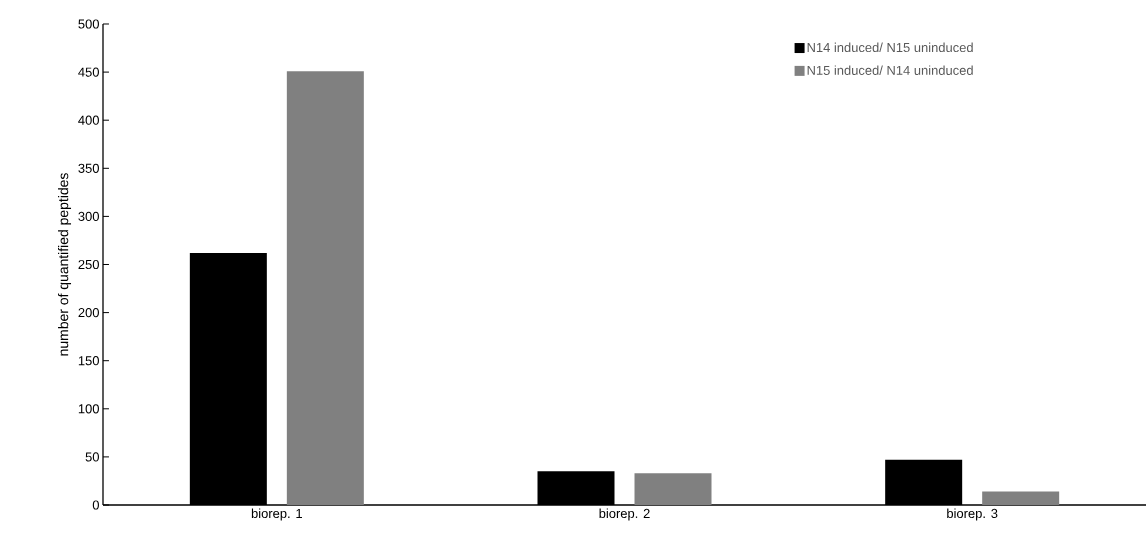 The height and width of the screenshot is (548, 1146). What do you see at coordinates (88, 216) in the screenshot?
I see `y-tick-label: 300` at bounding box center [88, 216].